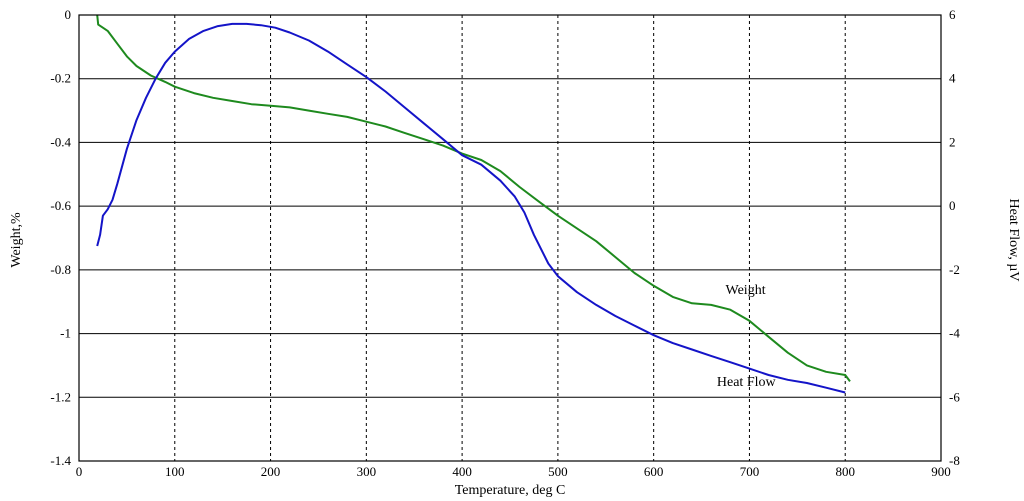 This screenshot has height=501, width=1024. What do you see at coordinates (462, 471) in the screenshot?
I see `x-tick-label: 400` at bounding box center [462, 471].